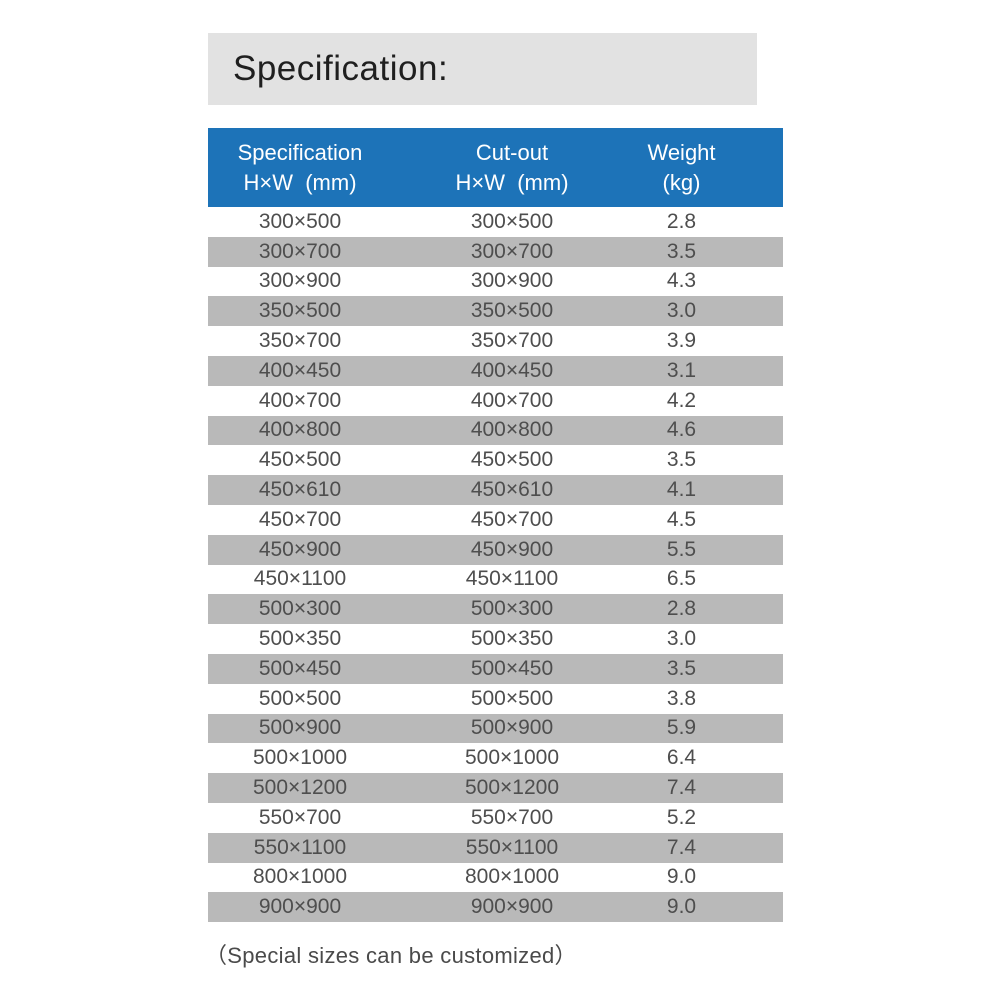 This screenshot has height=1000, width=1000. What do you see at coordinates (512, 847) in the screenshot?
I see `cell-cutout: 550×1100` at bounding box center [512, 847].